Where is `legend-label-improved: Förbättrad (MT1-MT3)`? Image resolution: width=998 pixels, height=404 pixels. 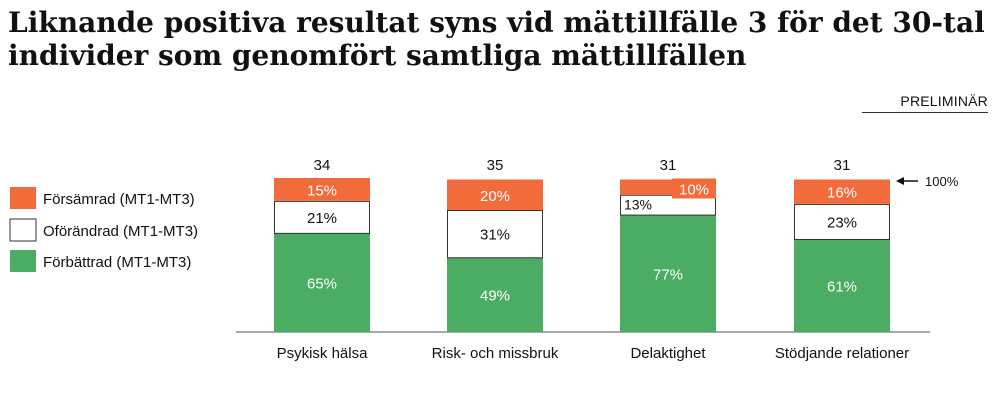 legend-label-improved: Förbättrad (MT1-MT3) is located at coordinates (117, 262).